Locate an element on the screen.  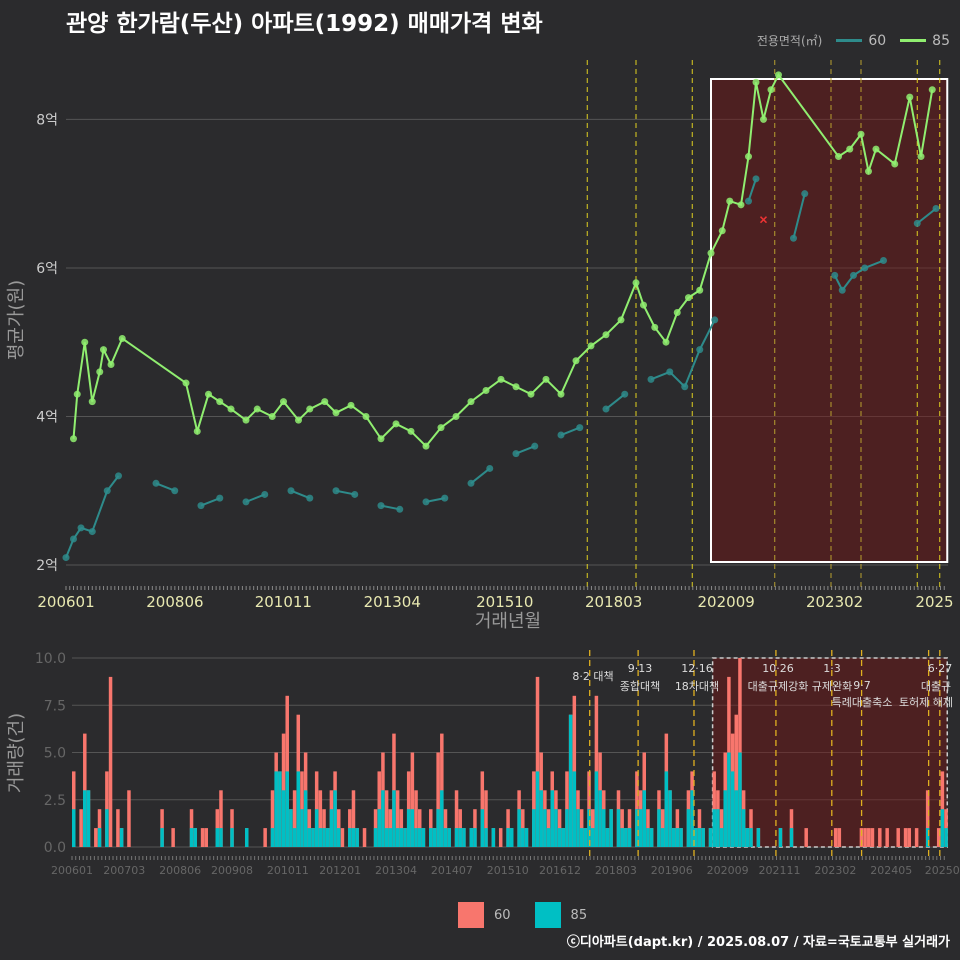
x-tick-label: 202302 is located at coordinates (834, 602).